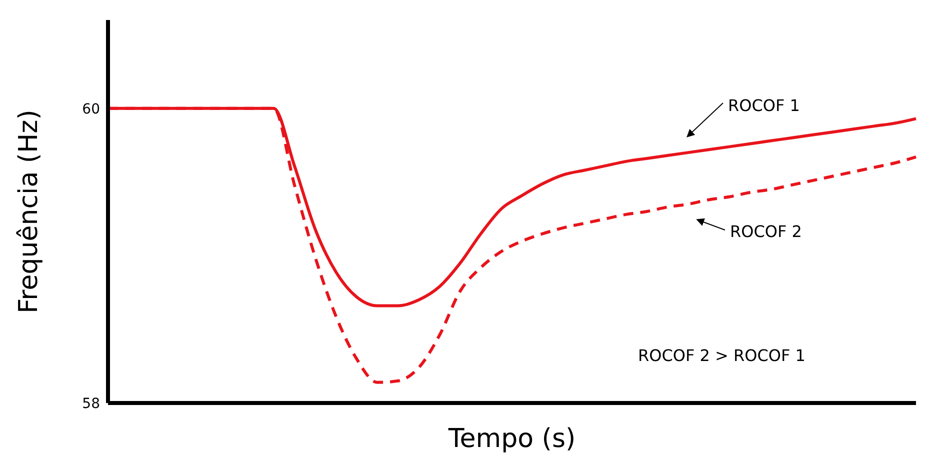 The image size is (944, 461). What do you see at coordinates (764, 105) in the screenshot?
I see `series-label: ROCOF 1` at bounding box center [764, 105].